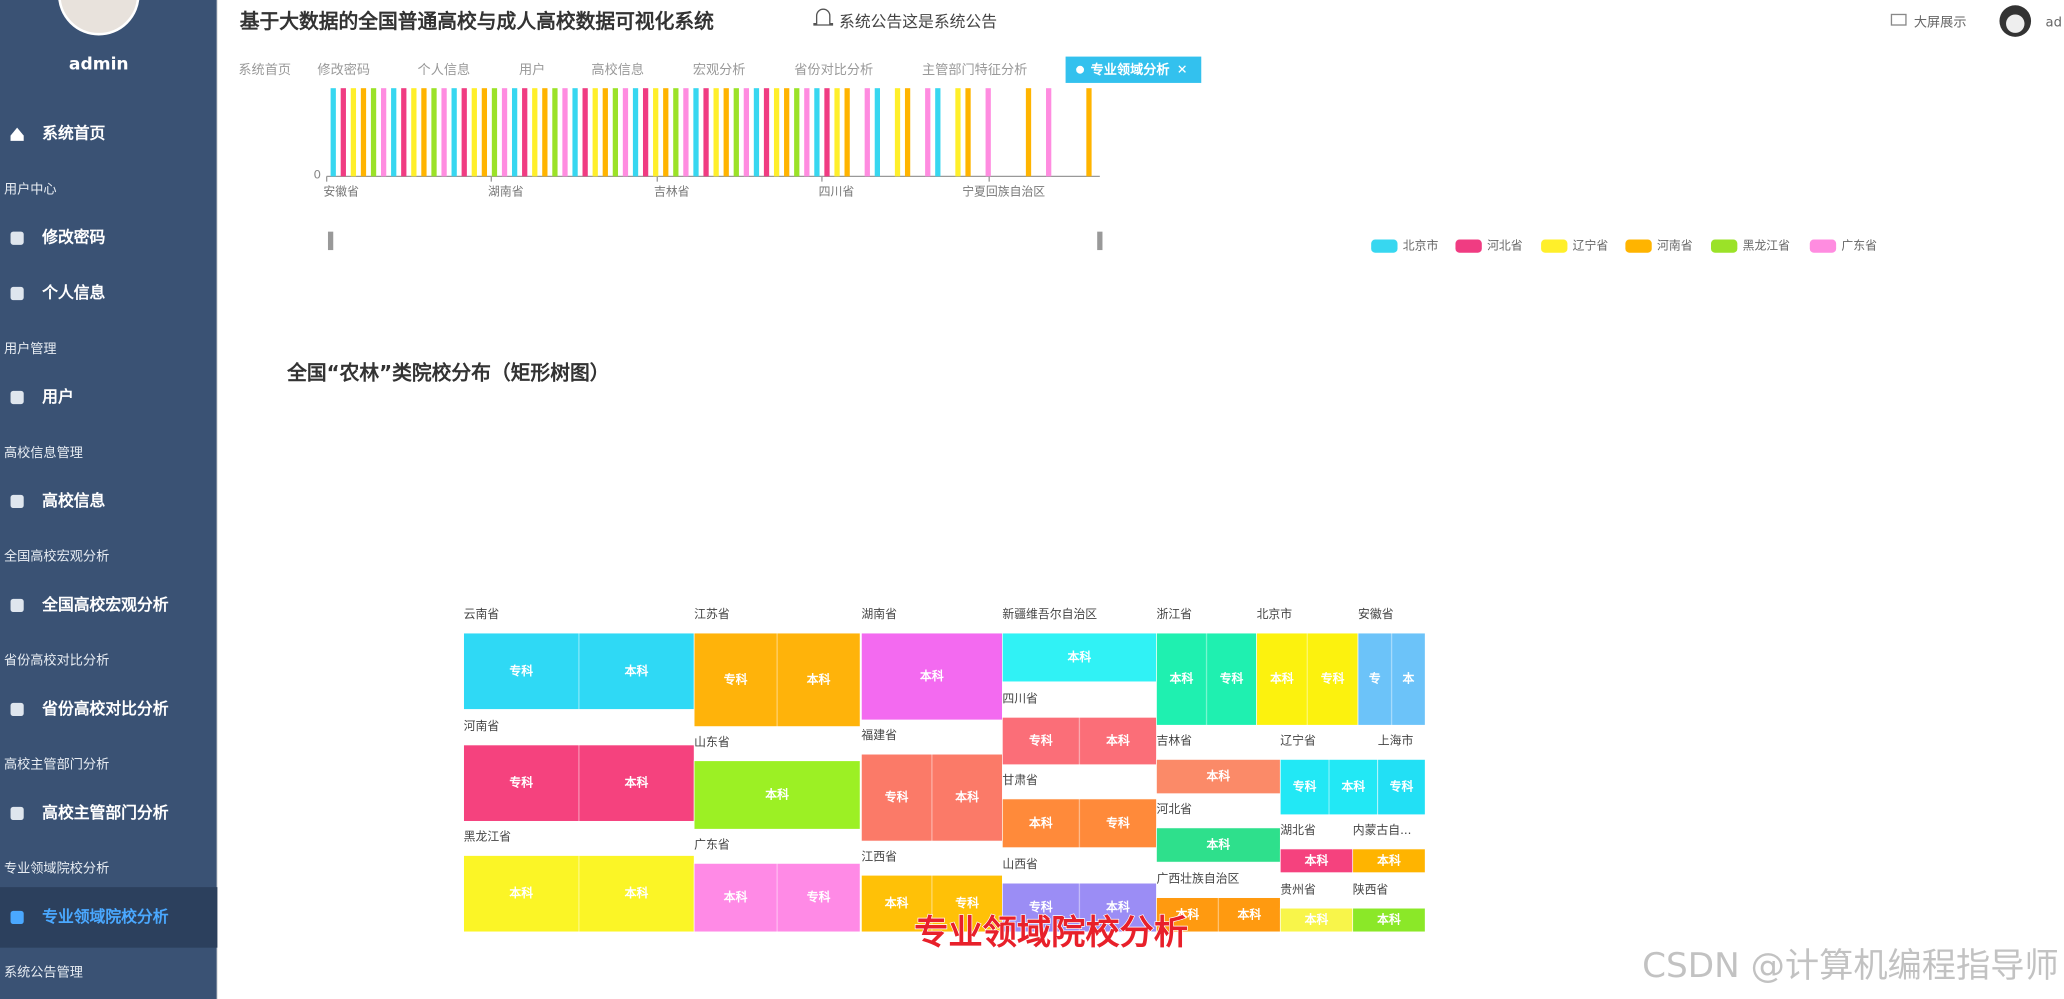  Describe the element at coordinates (719, 70) in the screenshot. I see `tab: 宏观分析` at that location.